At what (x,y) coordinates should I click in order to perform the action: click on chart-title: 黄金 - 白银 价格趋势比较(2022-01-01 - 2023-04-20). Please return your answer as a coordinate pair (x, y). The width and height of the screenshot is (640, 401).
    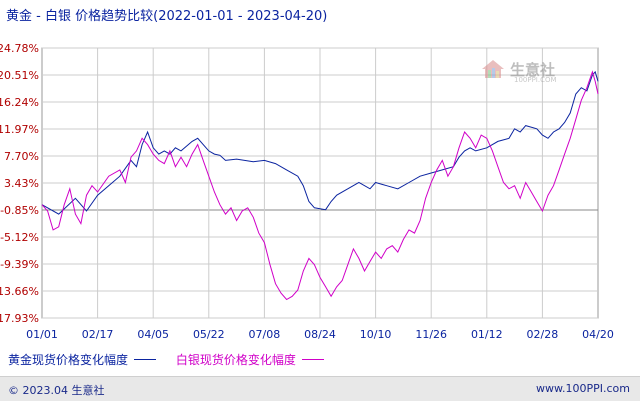
    Looking at the image, I should click on (166, 14).